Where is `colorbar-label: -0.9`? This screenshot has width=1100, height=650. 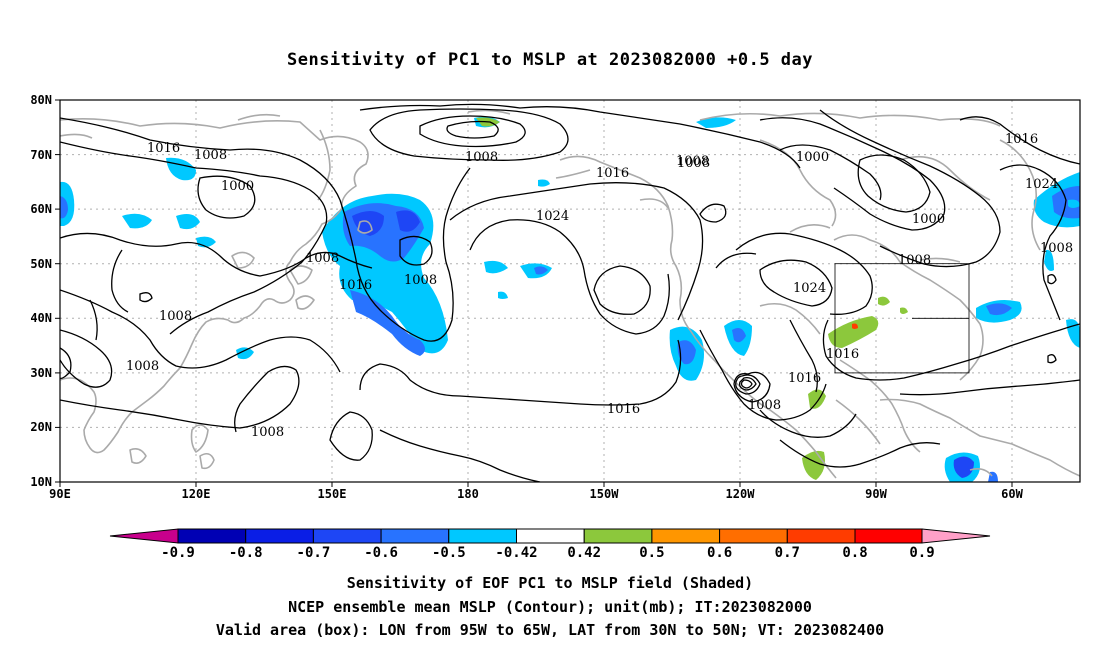 colorbar-label: -0.9 is located at coordinates (178, 553).